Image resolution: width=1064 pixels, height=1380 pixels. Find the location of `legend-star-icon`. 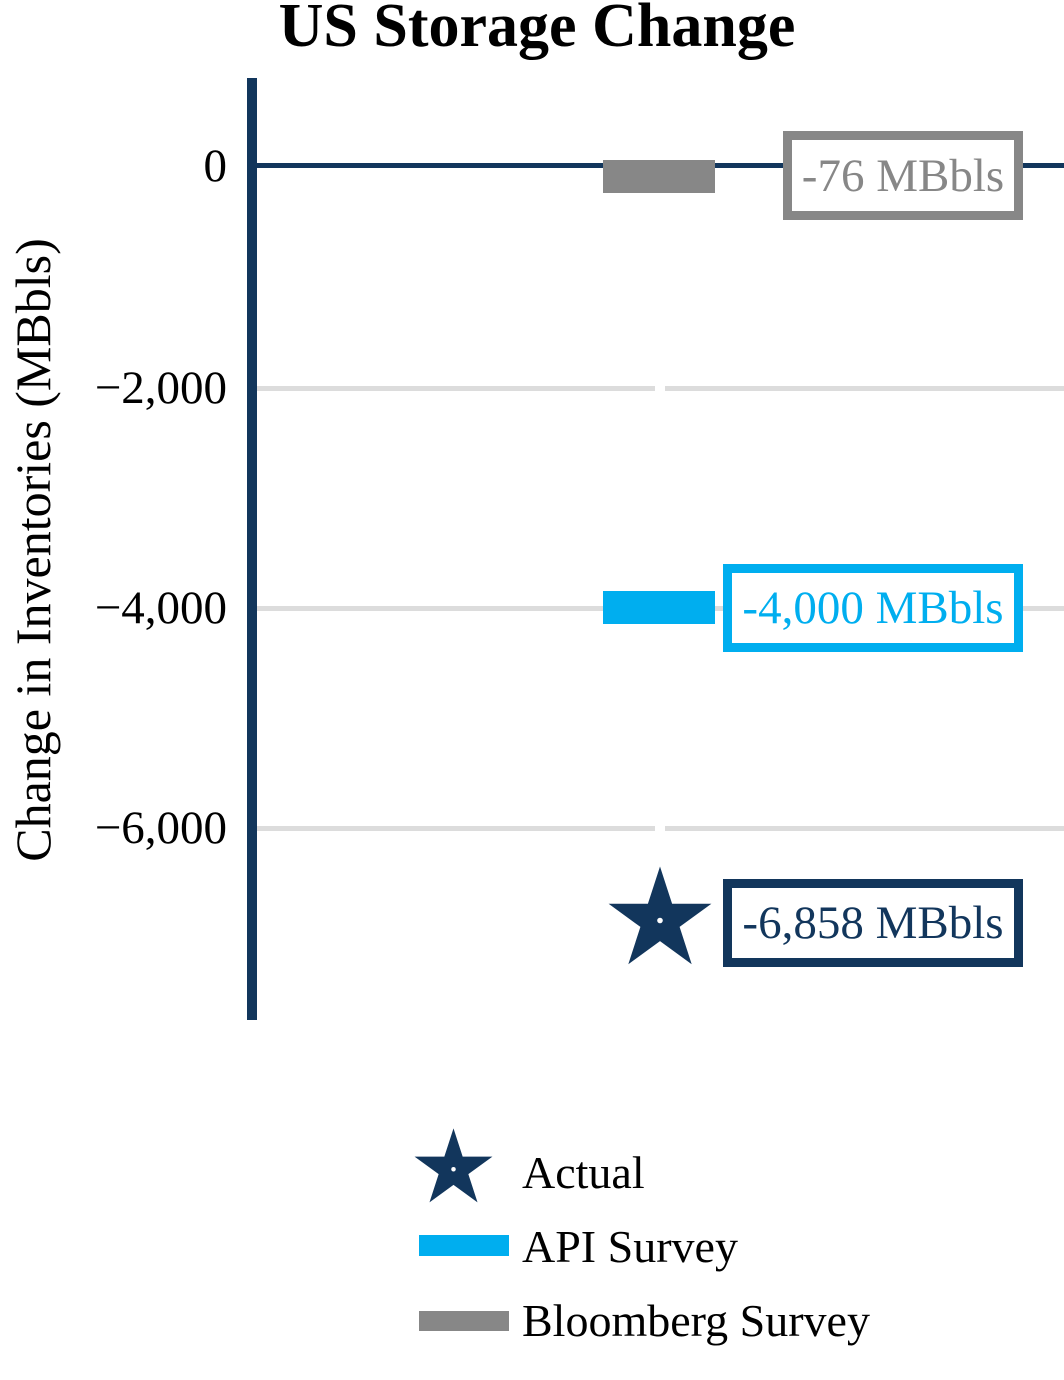

legend-star-icon is located at coordinates (453, 1165).